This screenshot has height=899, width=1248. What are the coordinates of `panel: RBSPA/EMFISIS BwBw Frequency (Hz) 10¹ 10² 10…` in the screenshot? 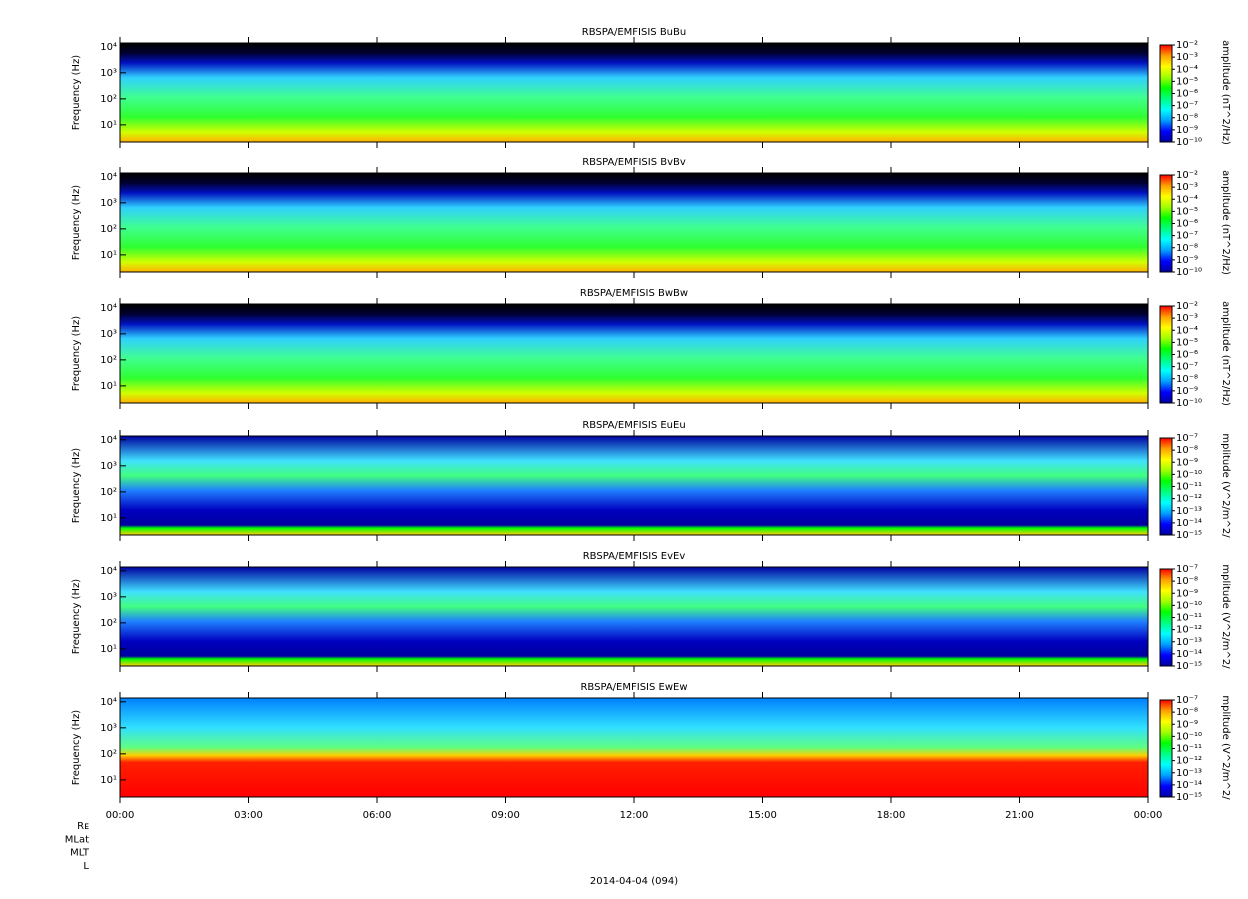 It's located at (651, 348).